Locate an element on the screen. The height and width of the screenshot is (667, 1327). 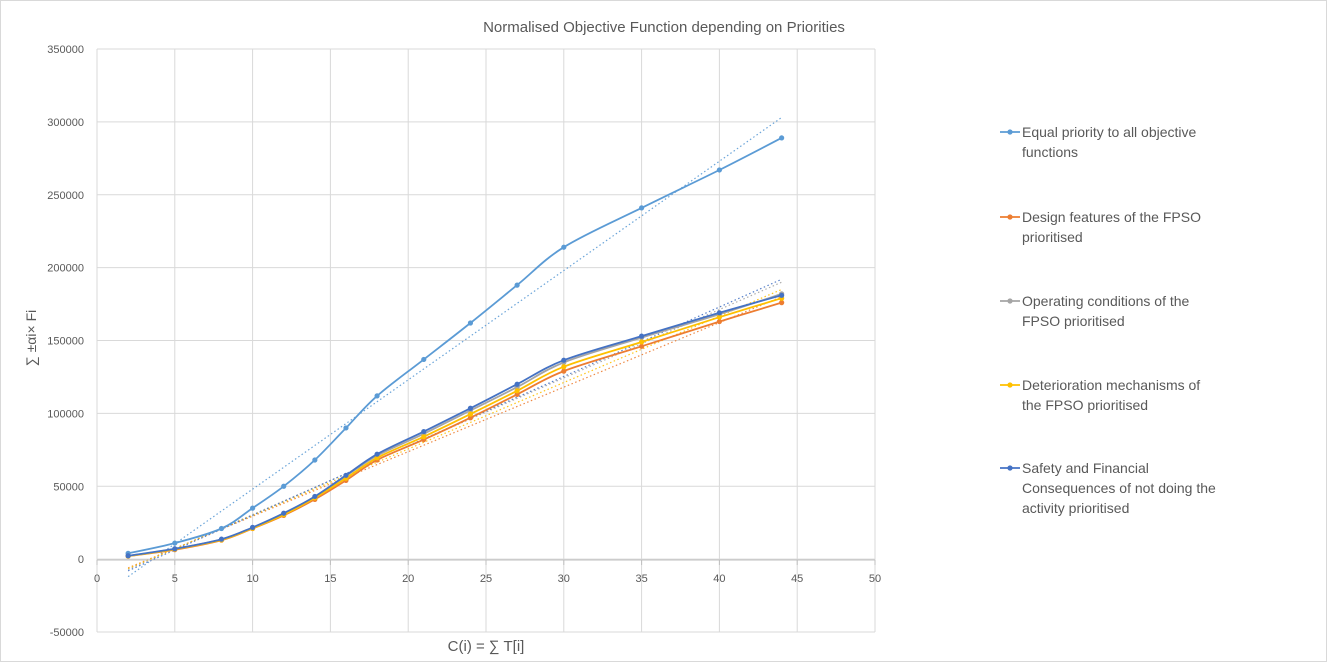
y-tick-label: 0 is located at coordinates (81, 560).